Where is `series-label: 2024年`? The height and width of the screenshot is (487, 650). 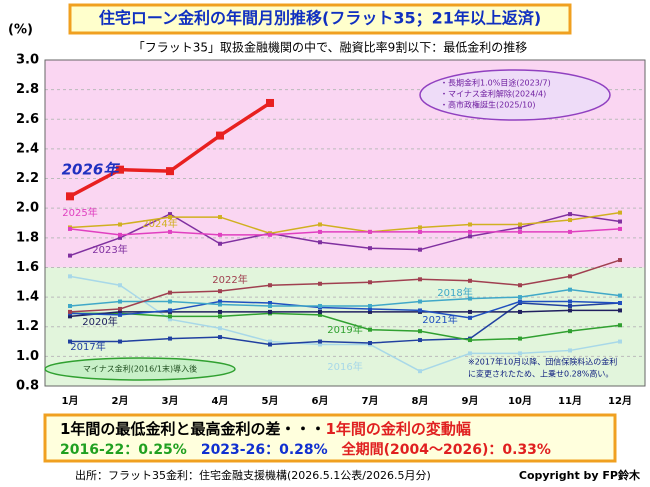 series-label: 2024年 is located at coordinates (159, 223).